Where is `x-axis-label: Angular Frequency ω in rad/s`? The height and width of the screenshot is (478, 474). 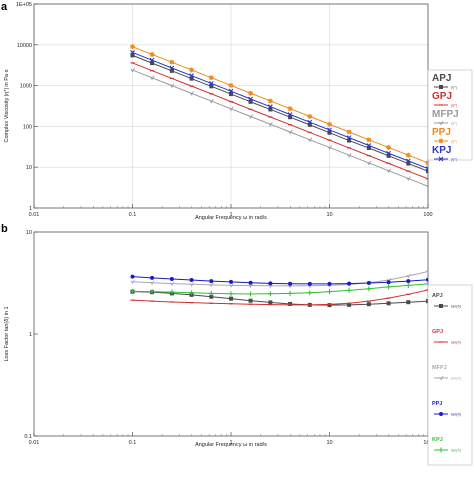
x-axis-label: Angular Frequency ω in rad/s is located at coordinates (231, 218).